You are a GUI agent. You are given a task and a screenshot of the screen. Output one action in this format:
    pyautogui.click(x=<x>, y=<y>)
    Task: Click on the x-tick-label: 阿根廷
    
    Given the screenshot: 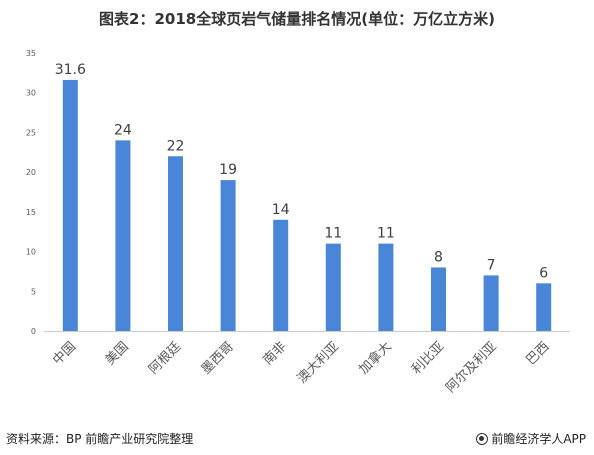 What is the action you would take?
    pyautogui.click(x=165, y=358)
    